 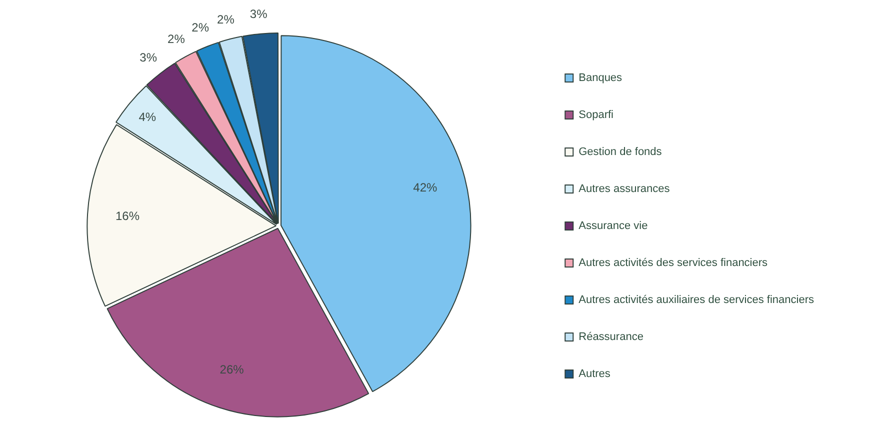 What do you see at coordinates (147, 117) in the screenshot?
I see `data-label: 4%` at bounding box center [147, 117].